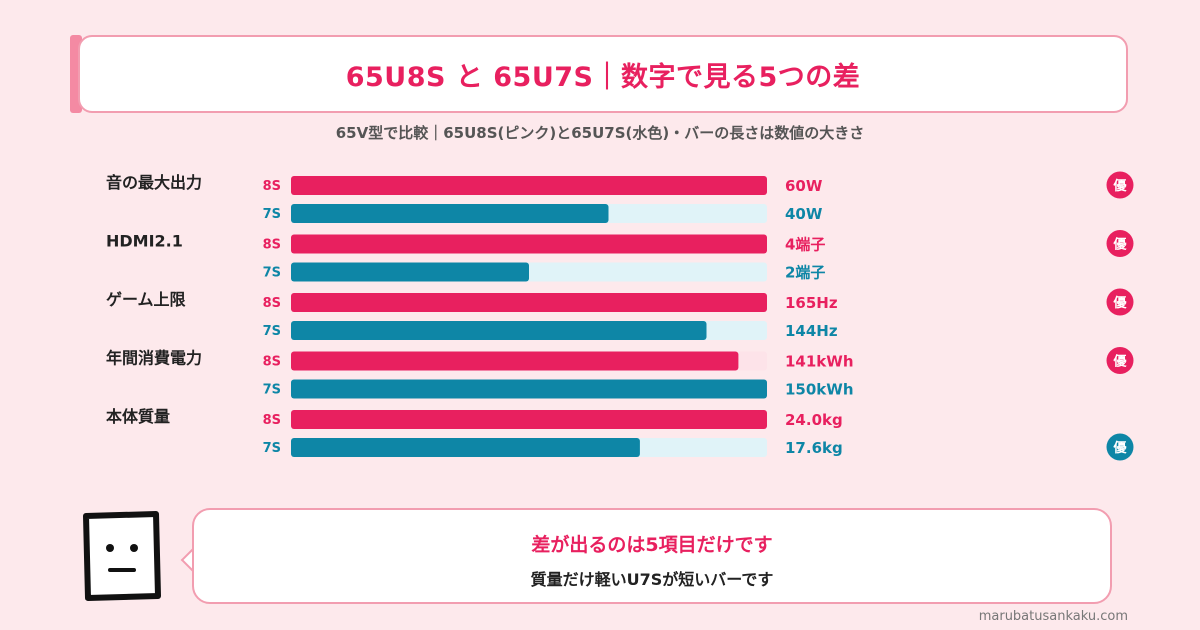 Image resolution: width=1200 pixels, height=630 pixels. Describe the element at coordinates (819, 390) in the screenshot. I see `value-label: 150kWh` at that location.